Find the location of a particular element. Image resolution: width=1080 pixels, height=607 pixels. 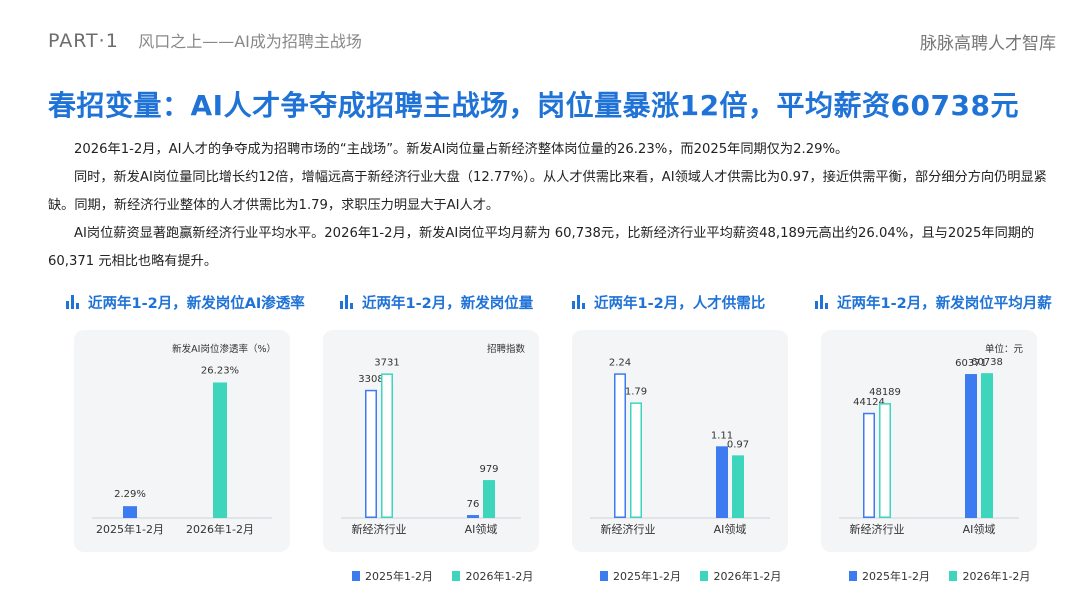

chart-title-avg-salary: 近两年1-2月，新发岗位平均月薪 is located at coordinates (933, 302).